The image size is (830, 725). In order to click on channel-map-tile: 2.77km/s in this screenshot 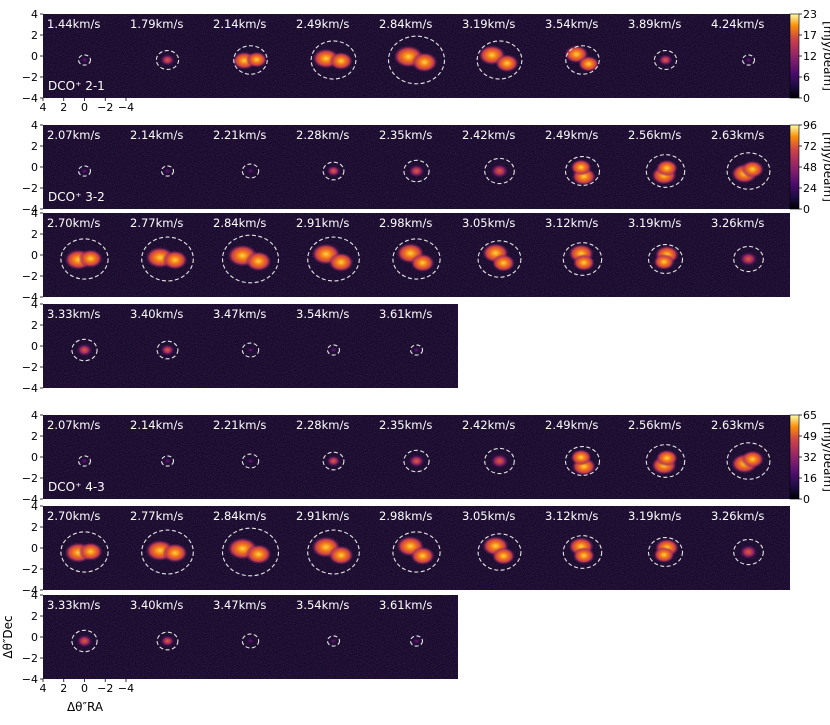, I will do `click(167, 548)`.